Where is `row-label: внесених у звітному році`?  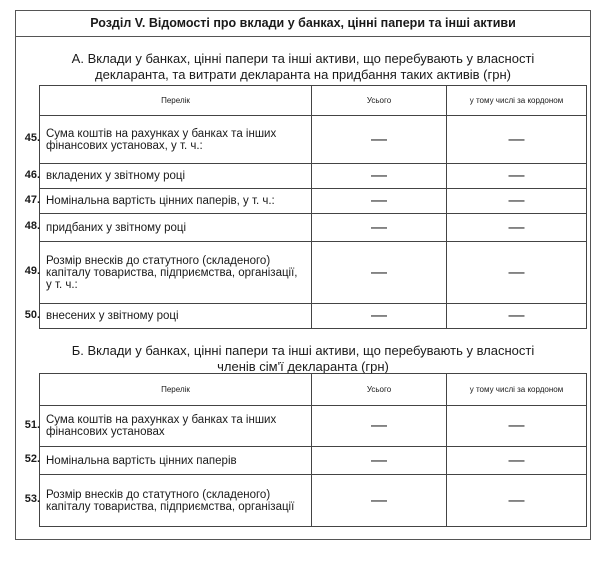
row-label: внесених у звітному році is located at coordinates (175, 316).